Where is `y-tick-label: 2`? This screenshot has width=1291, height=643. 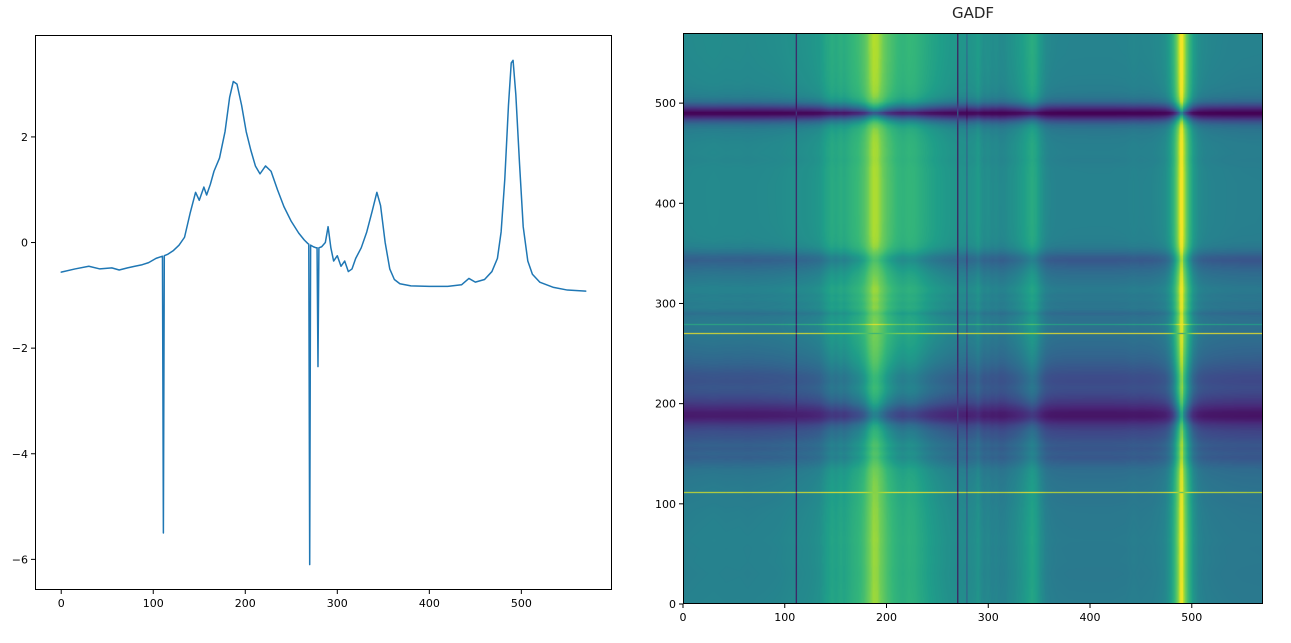
y-tick-label: 2 is located at coordinates (24, 137).